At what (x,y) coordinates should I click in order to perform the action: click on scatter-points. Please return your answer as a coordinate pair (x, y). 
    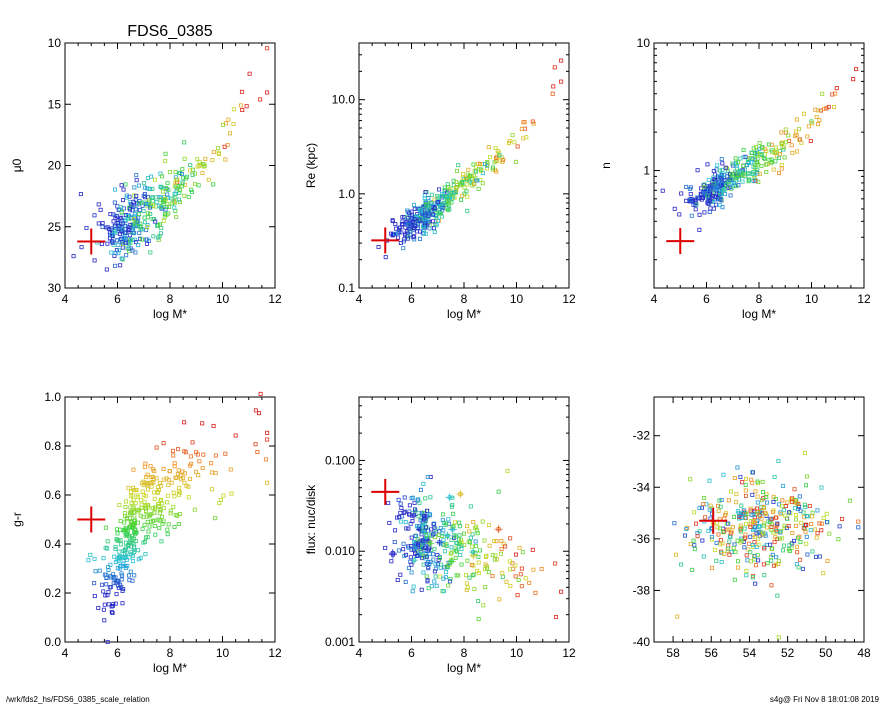
    Looking at the image, I should click on (473, 544).